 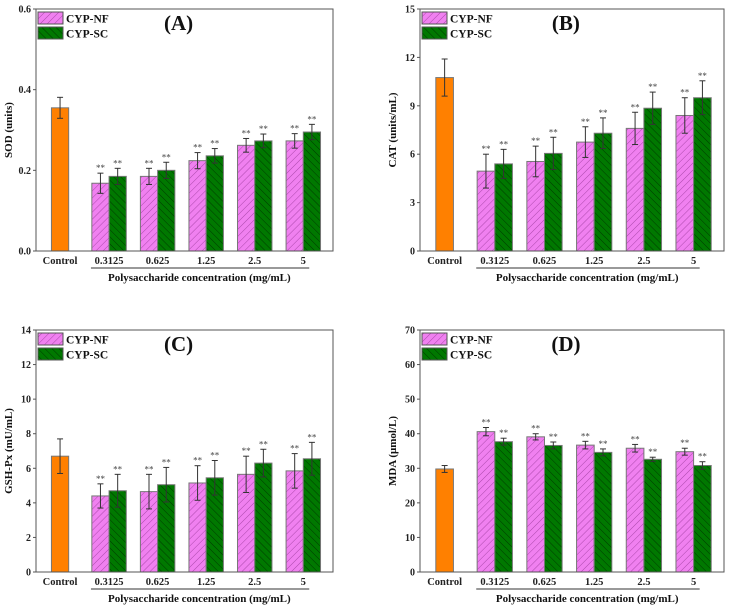 What do you see at coordinates (410, 10) in the screenshot?
I see `y-tick-label: 15` at bounding box center [410, 10].